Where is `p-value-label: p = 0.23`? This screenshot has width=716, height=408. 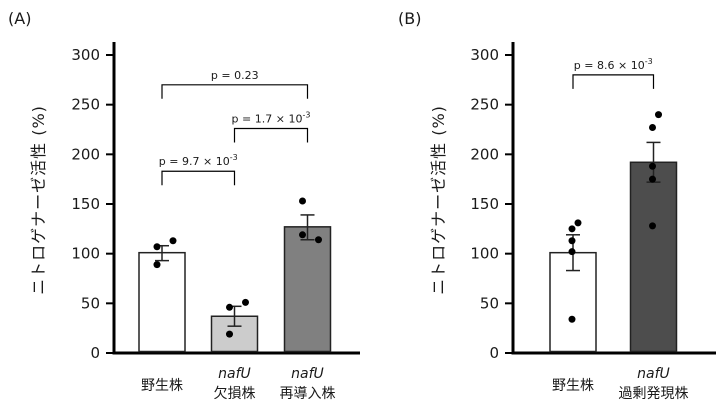 p-value-label: p = 0.23 is located at coordinates (235, 75).